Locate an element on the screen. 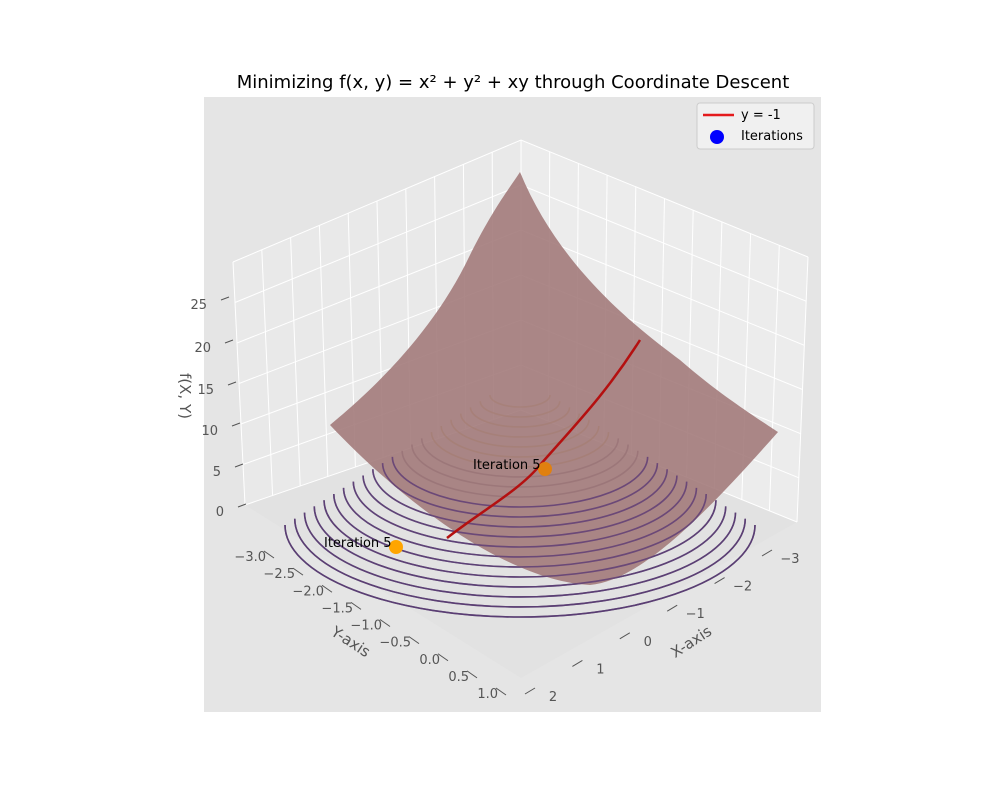  x-tick-label: 1 is located at coordinates (600, 669).